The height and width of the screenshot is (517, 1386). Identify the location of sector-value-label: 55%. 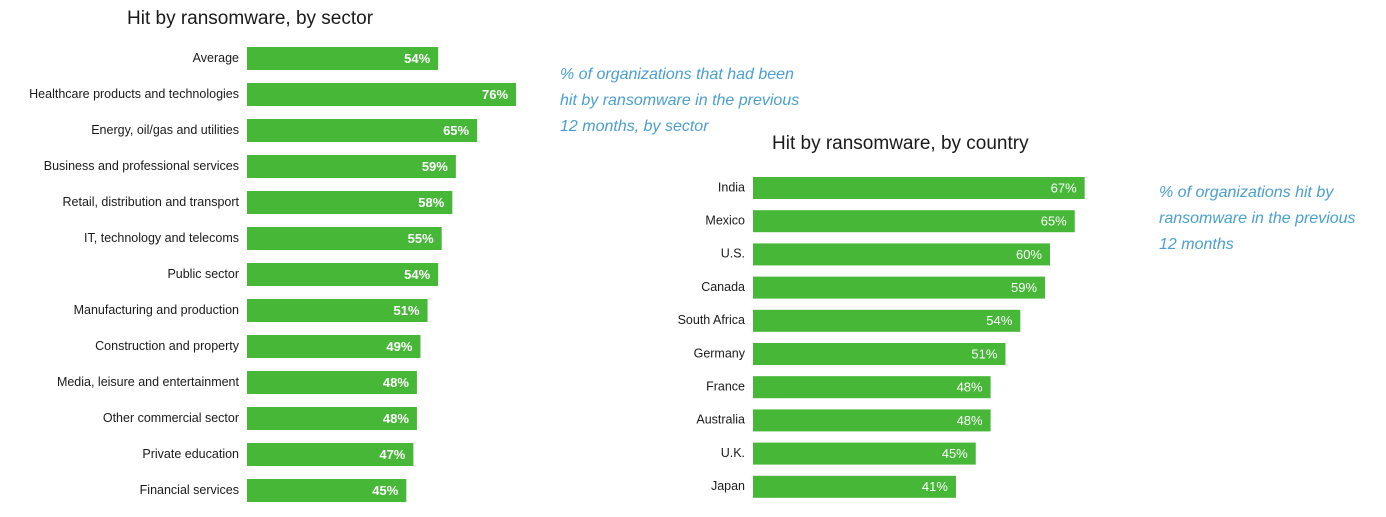
(421, 238).